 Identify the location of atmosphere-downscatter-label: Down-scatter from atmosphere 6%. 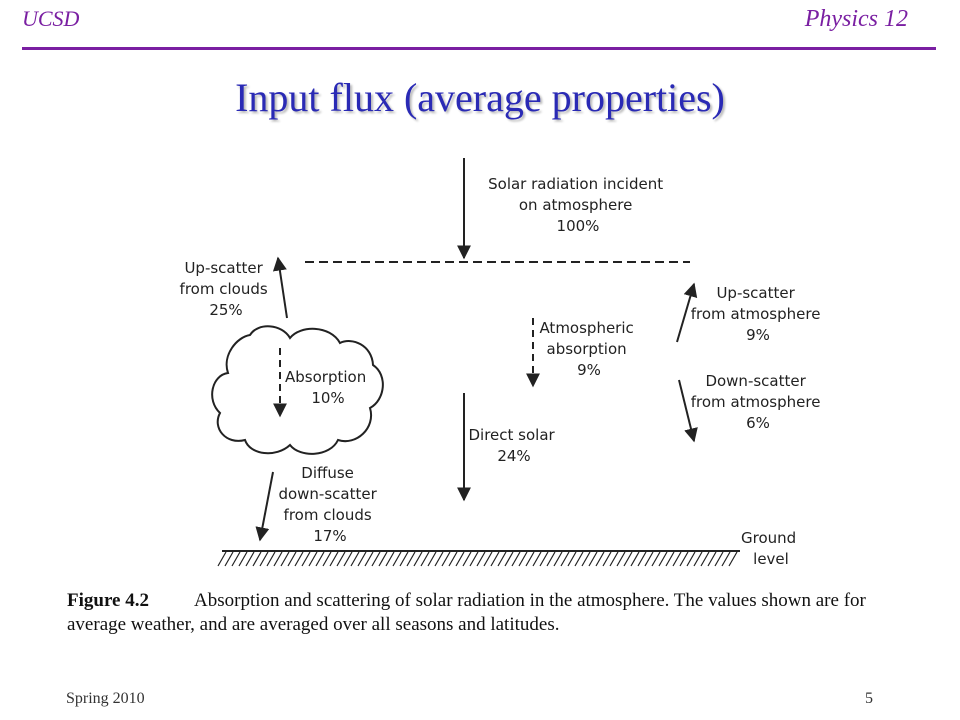
(758, 402).